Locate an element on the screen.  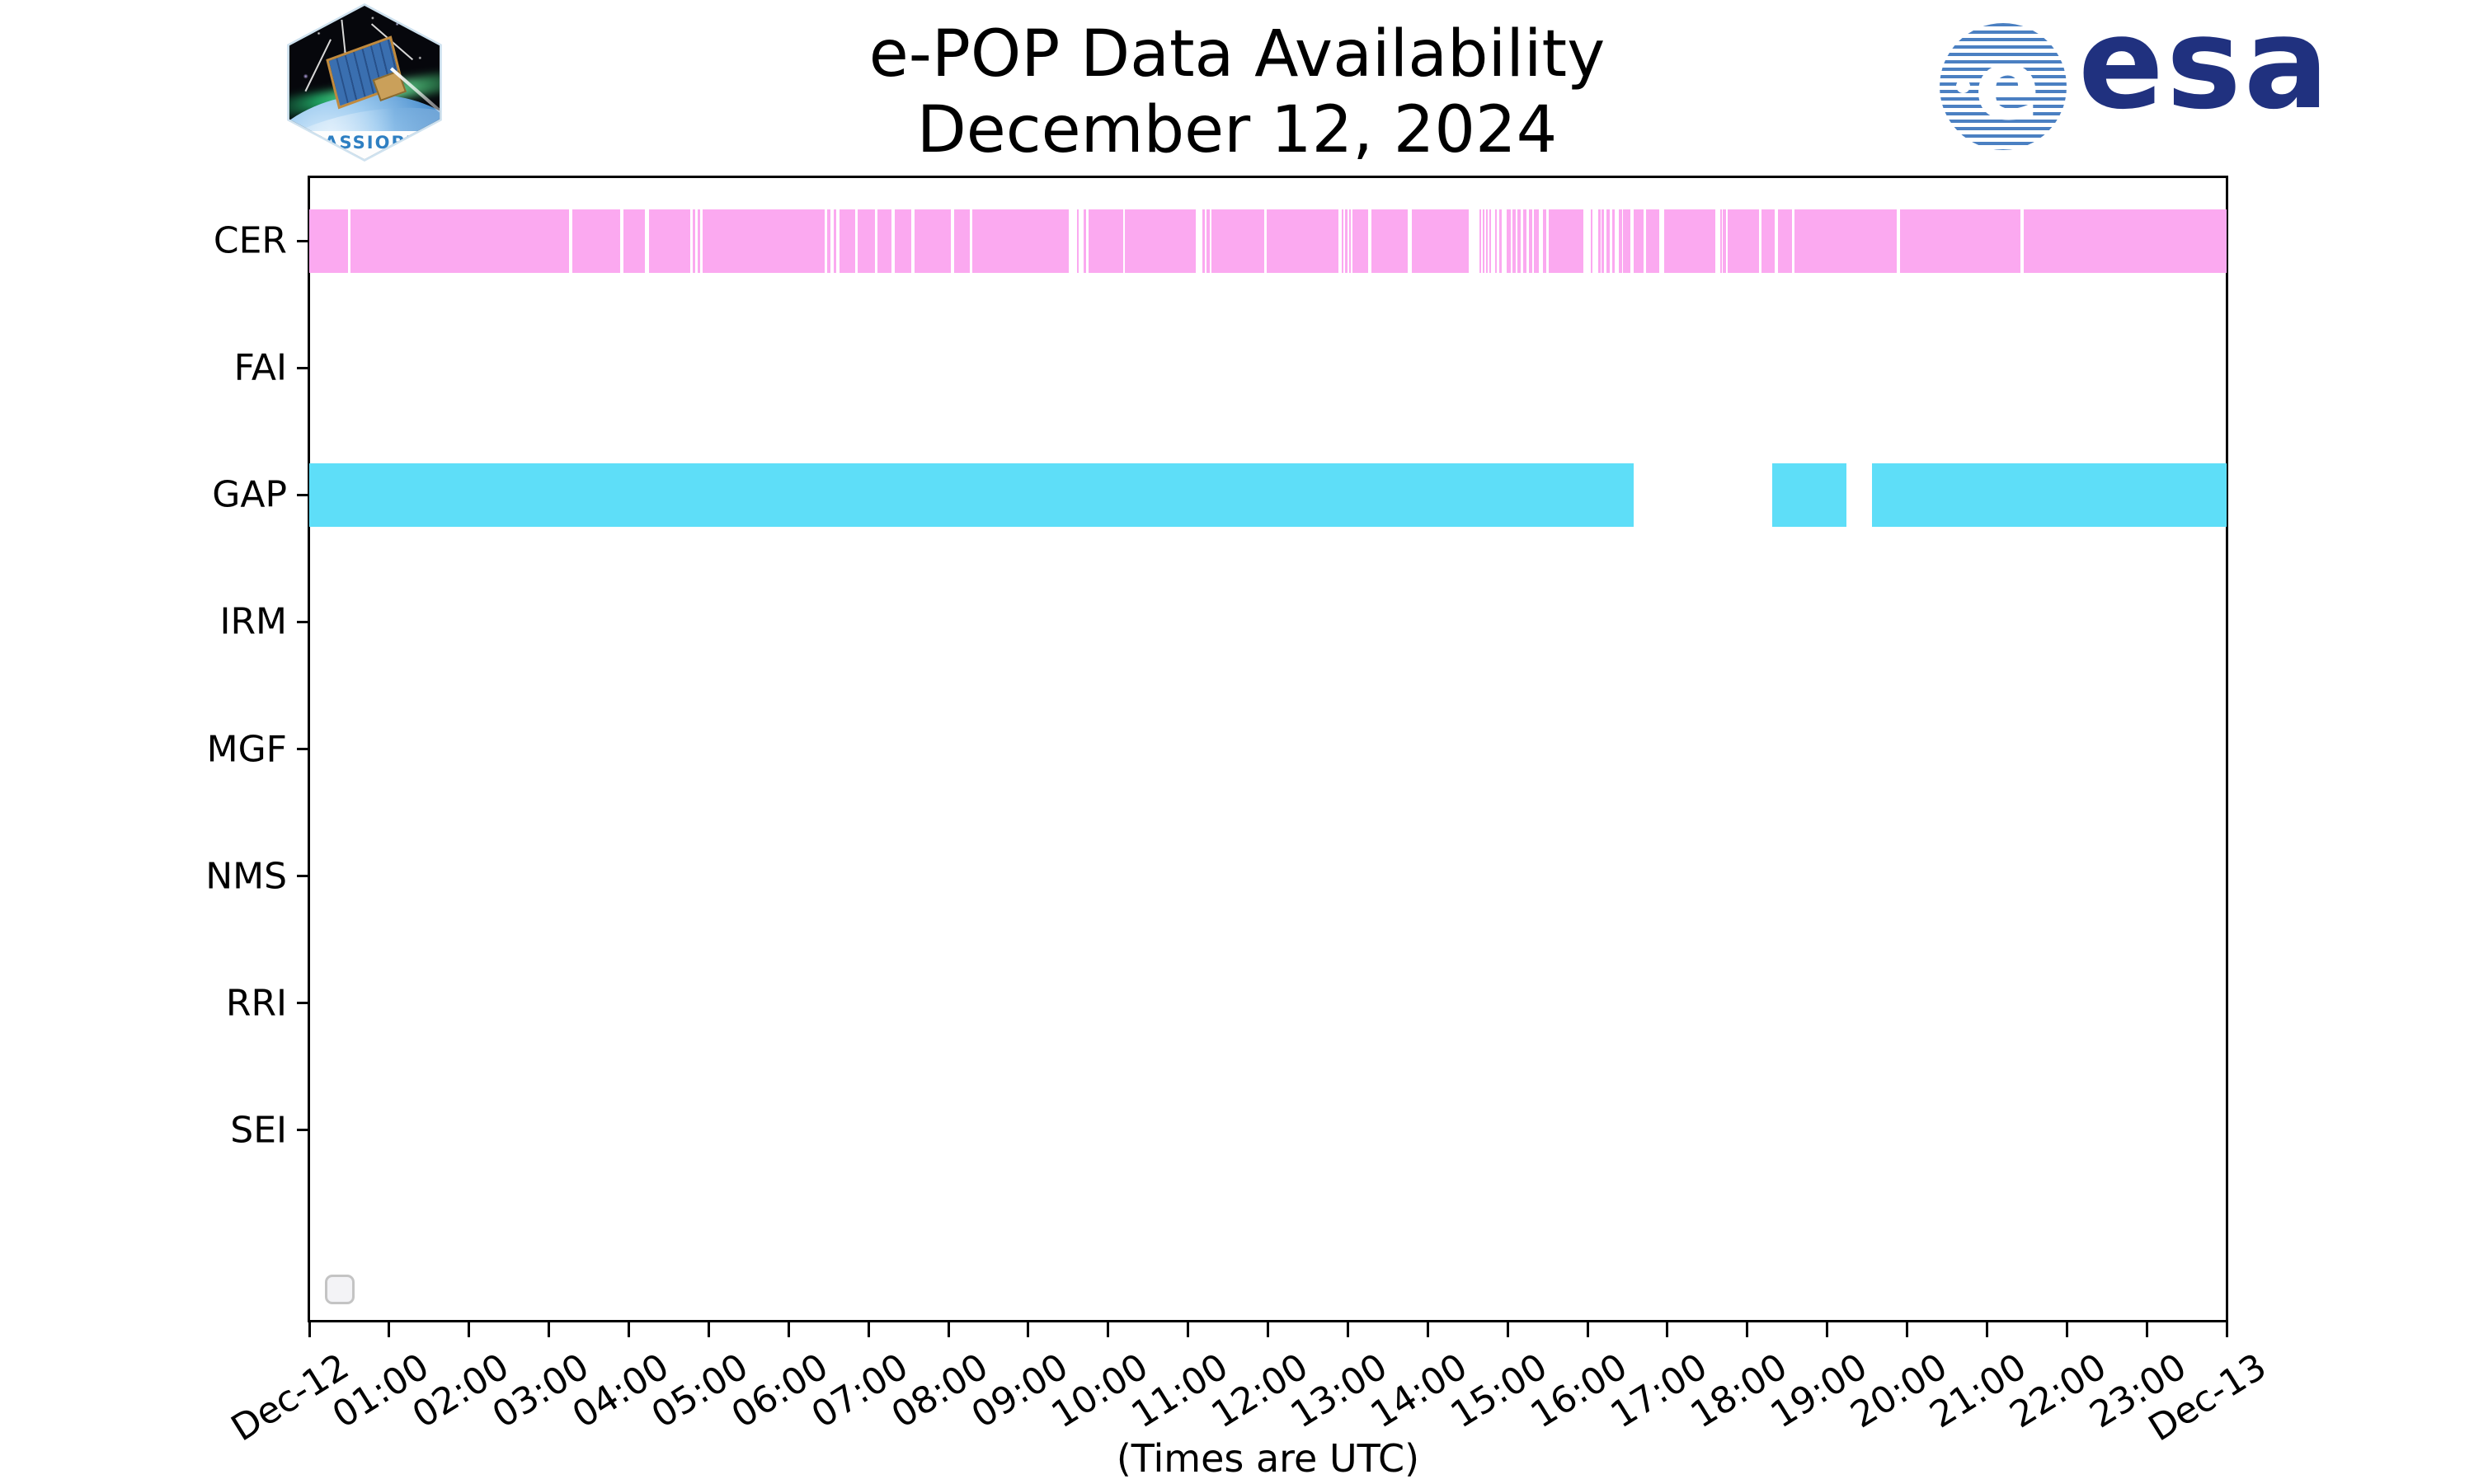
y-tick-label-rri: RRI is located at coordinates (256, 1004).